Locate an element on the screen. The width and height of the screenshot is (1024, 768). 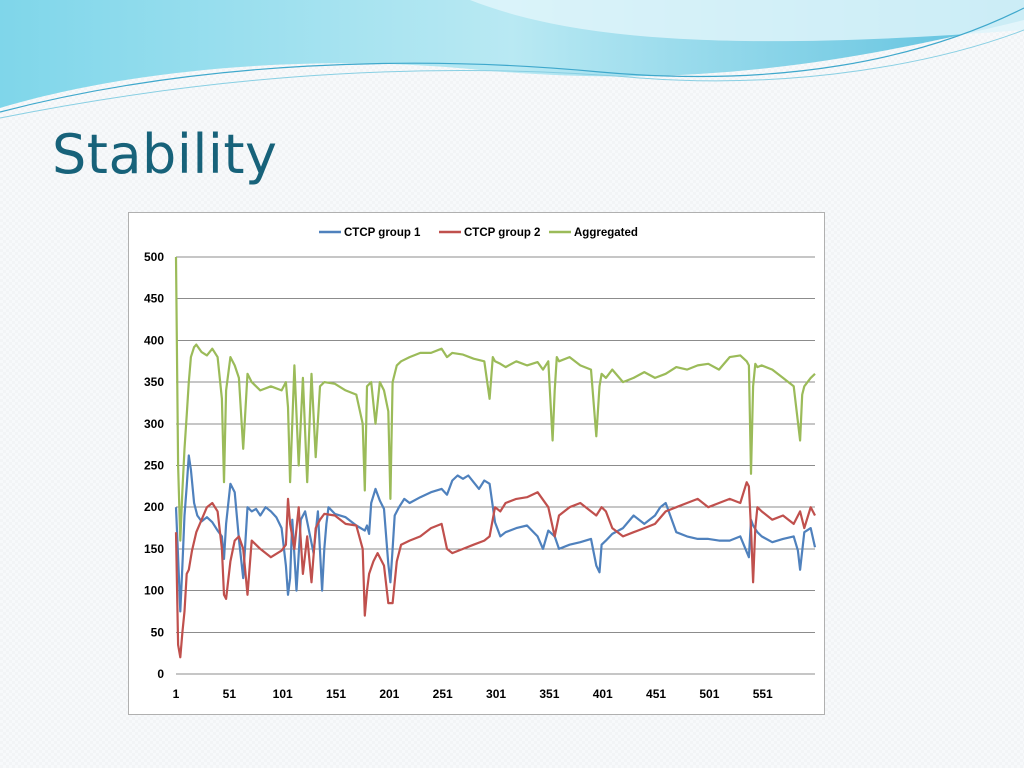
x-tick-label: 301 is located at coordinates (496, 694).